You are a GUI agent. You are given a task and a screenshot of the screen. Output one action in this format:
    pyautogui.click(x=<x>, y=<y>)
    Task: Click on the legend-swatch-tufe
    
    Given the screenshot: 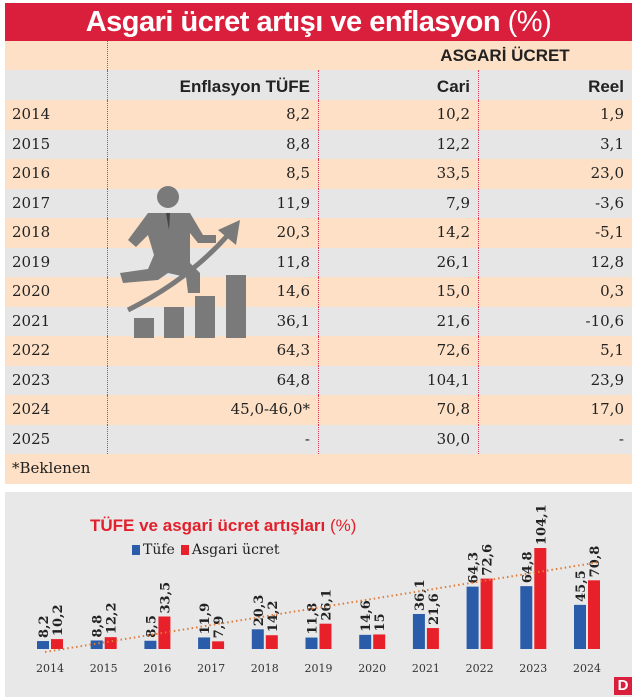 What is the action you would take?
    pyautogui.click(x=136, y=550)
    